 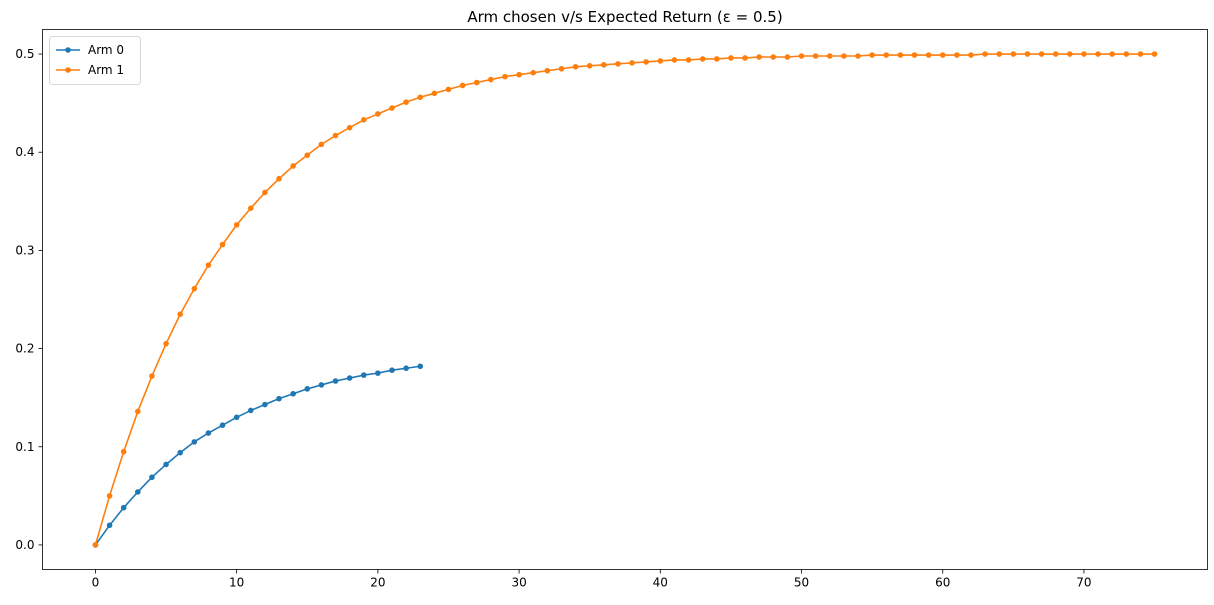 I want to click on legend-label: Arm 0, so click(x=106, y=50).